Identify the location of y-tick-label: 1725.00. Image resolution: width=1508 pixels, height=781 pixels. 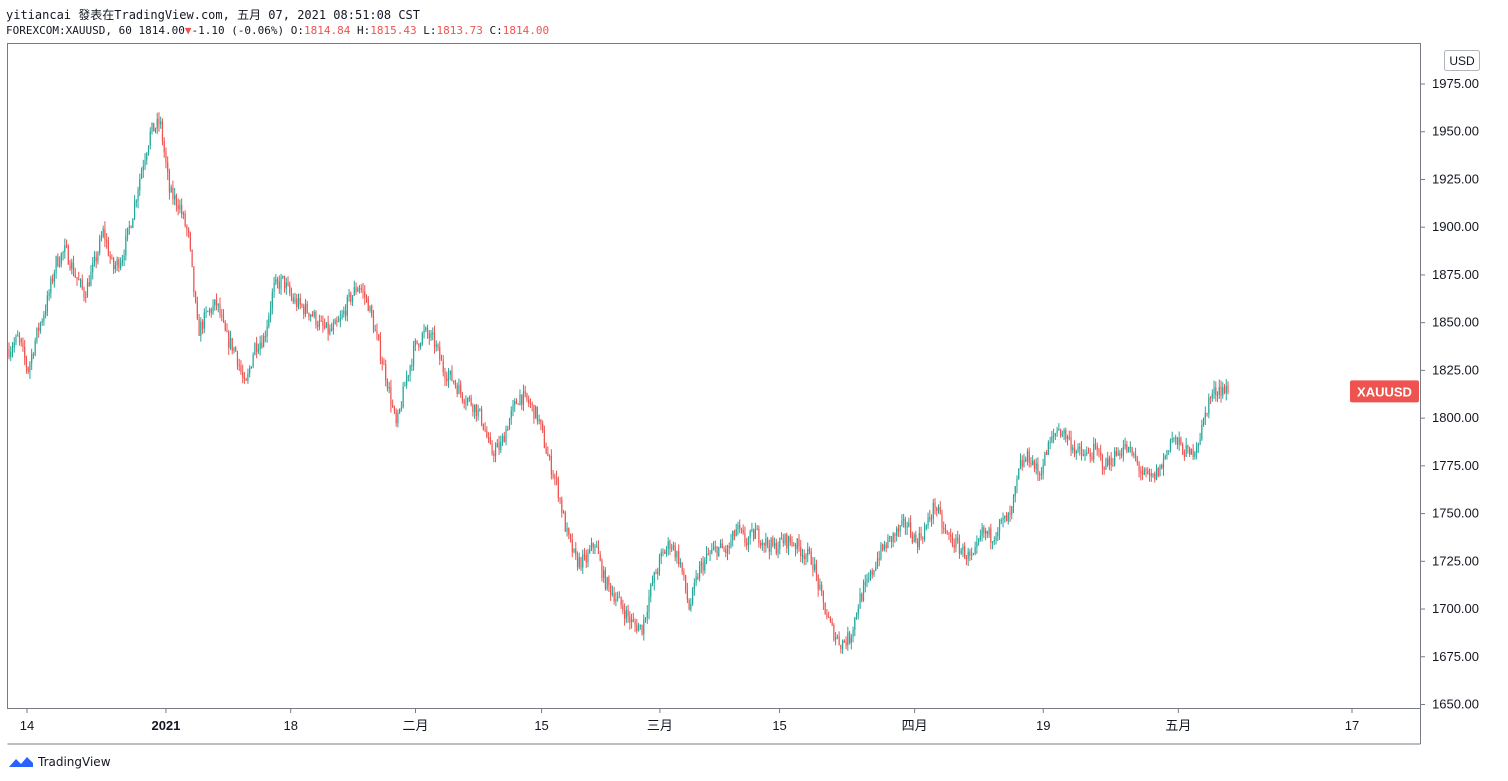
(1455, 560).